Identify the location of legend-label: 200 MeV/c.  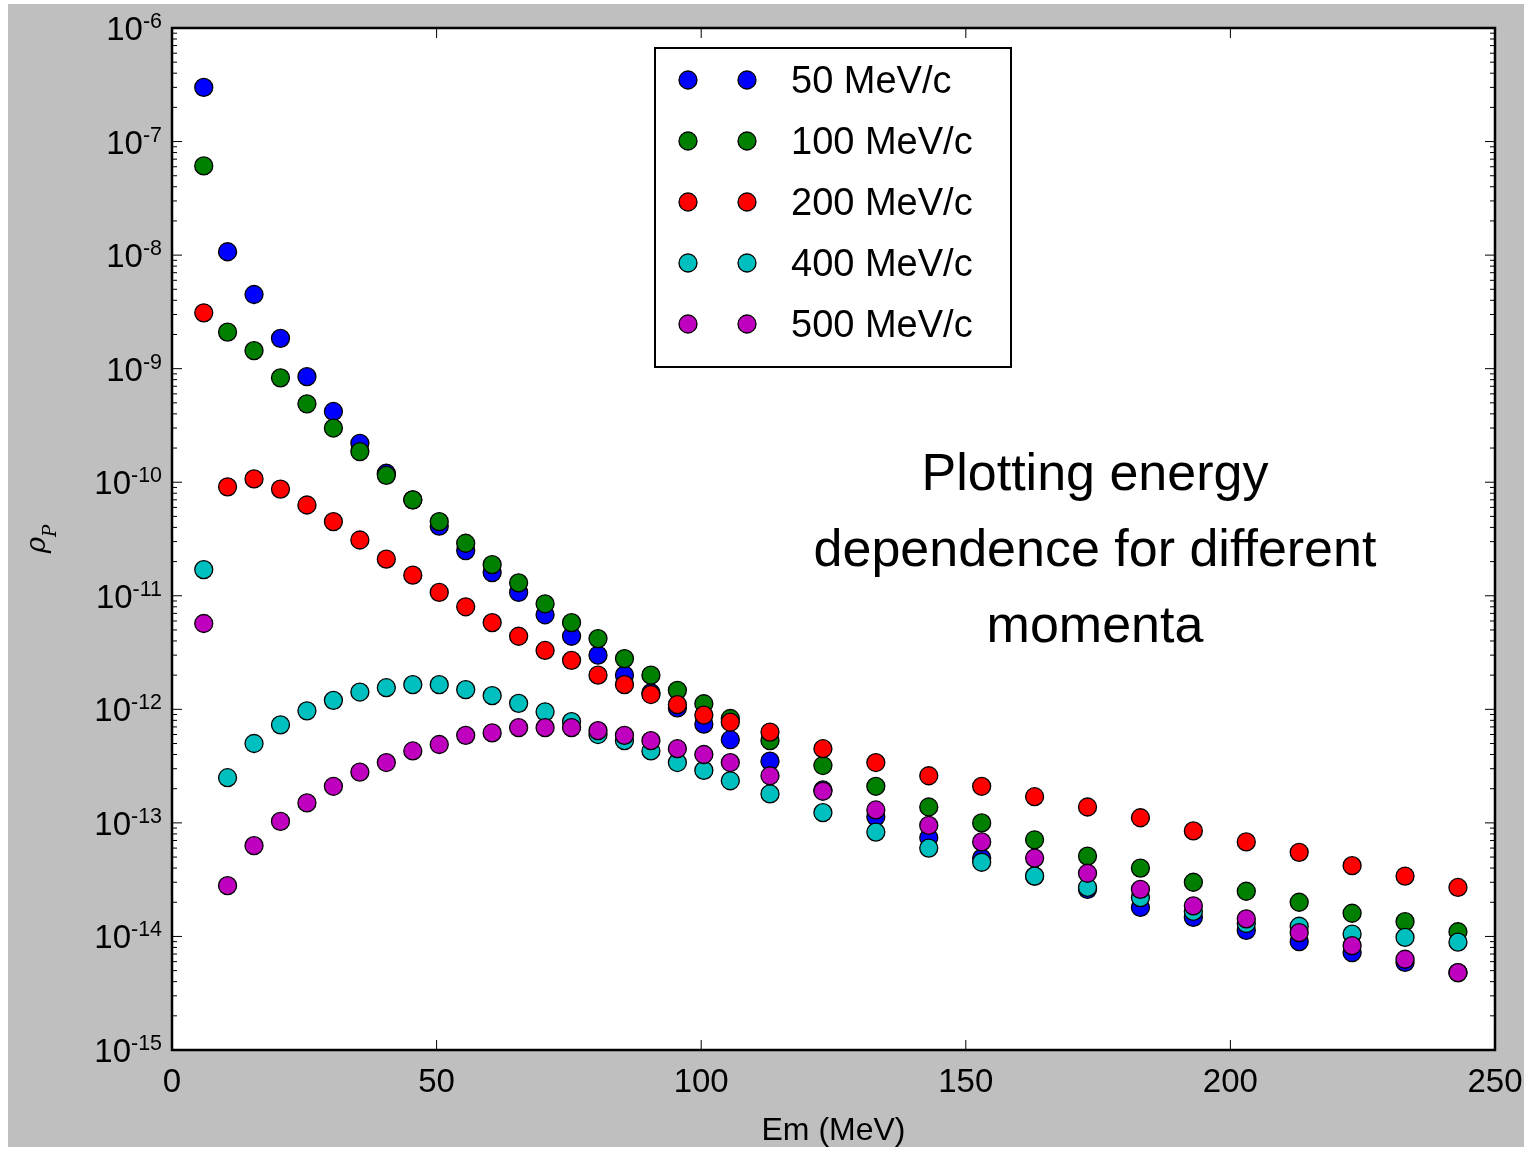
(882, 202).